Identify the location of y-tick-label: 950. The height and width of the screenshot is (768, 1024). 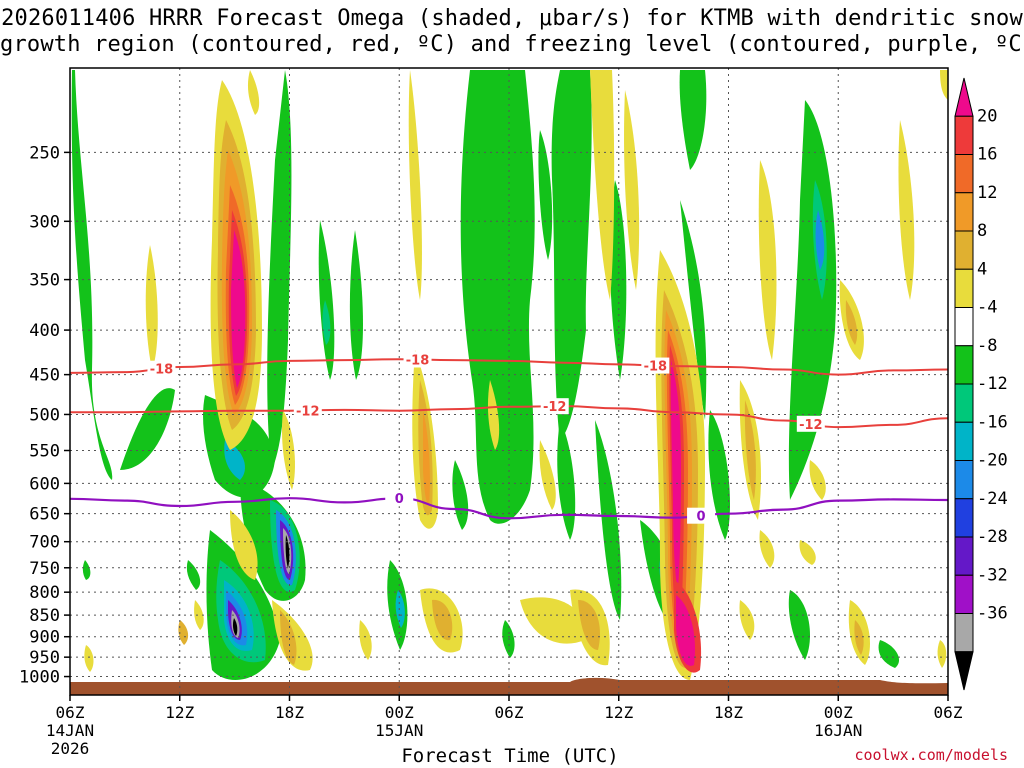
(44, 658).